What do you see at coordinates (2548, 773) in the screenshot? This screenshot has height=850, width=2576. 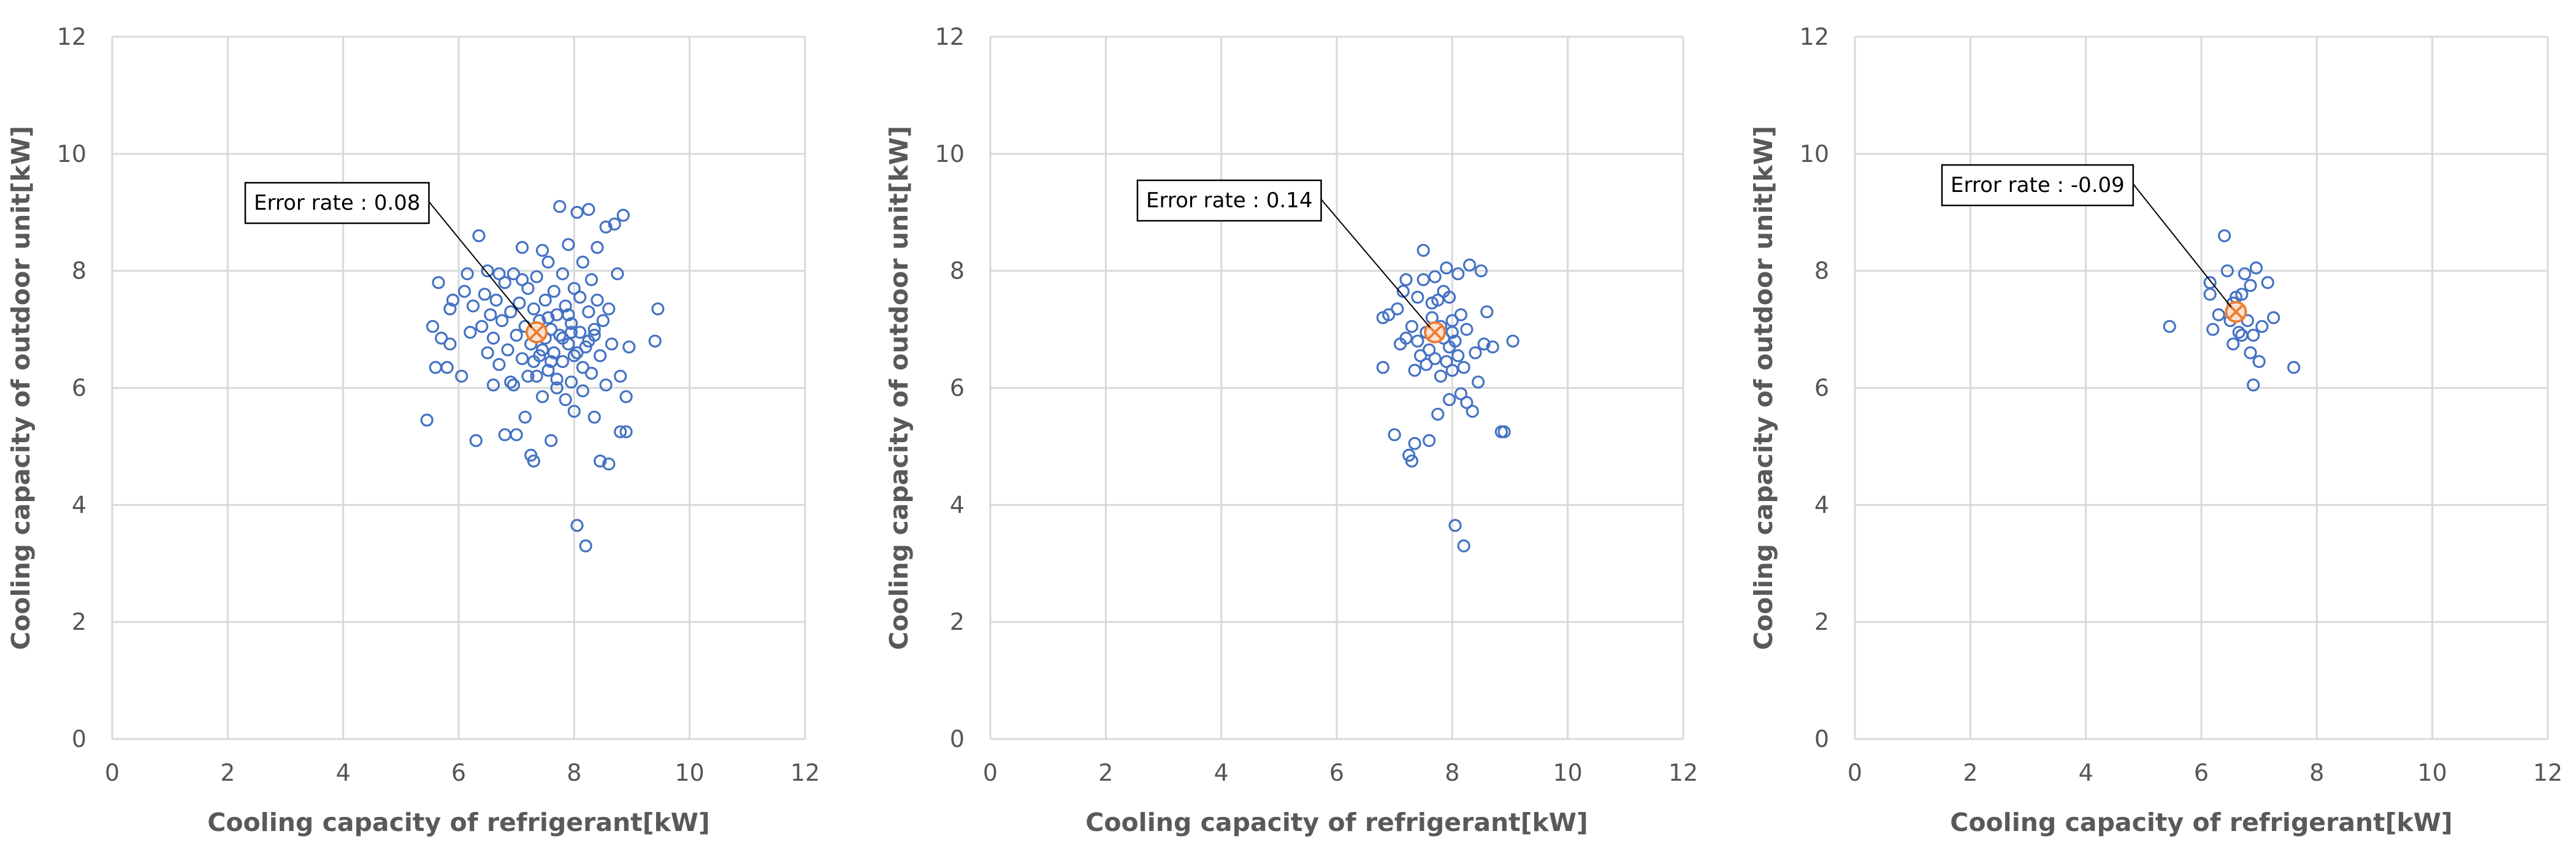 I see `x-tick-label: 12` at bounding box center [2548, 773].